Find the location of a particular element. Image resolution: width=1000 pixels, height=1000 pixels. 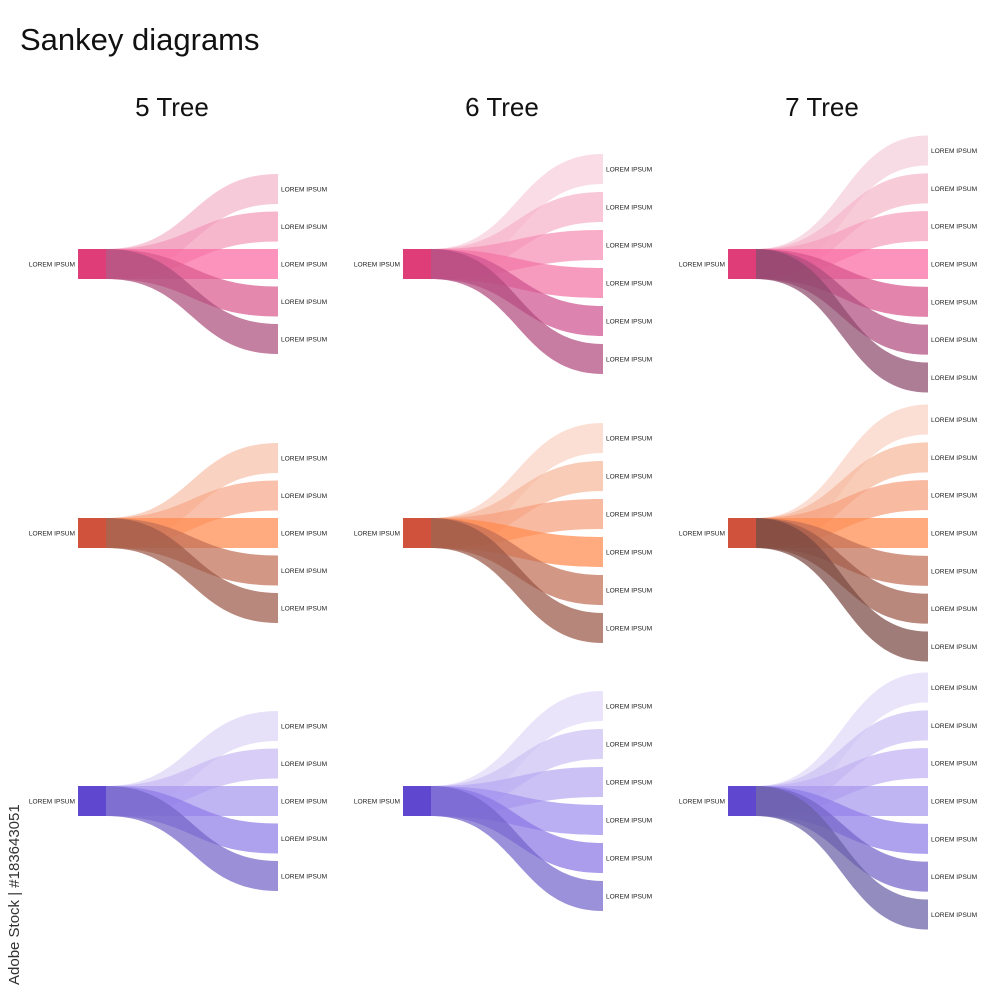

page-title: Sankey diagrams is located at coordinates (140, 39).